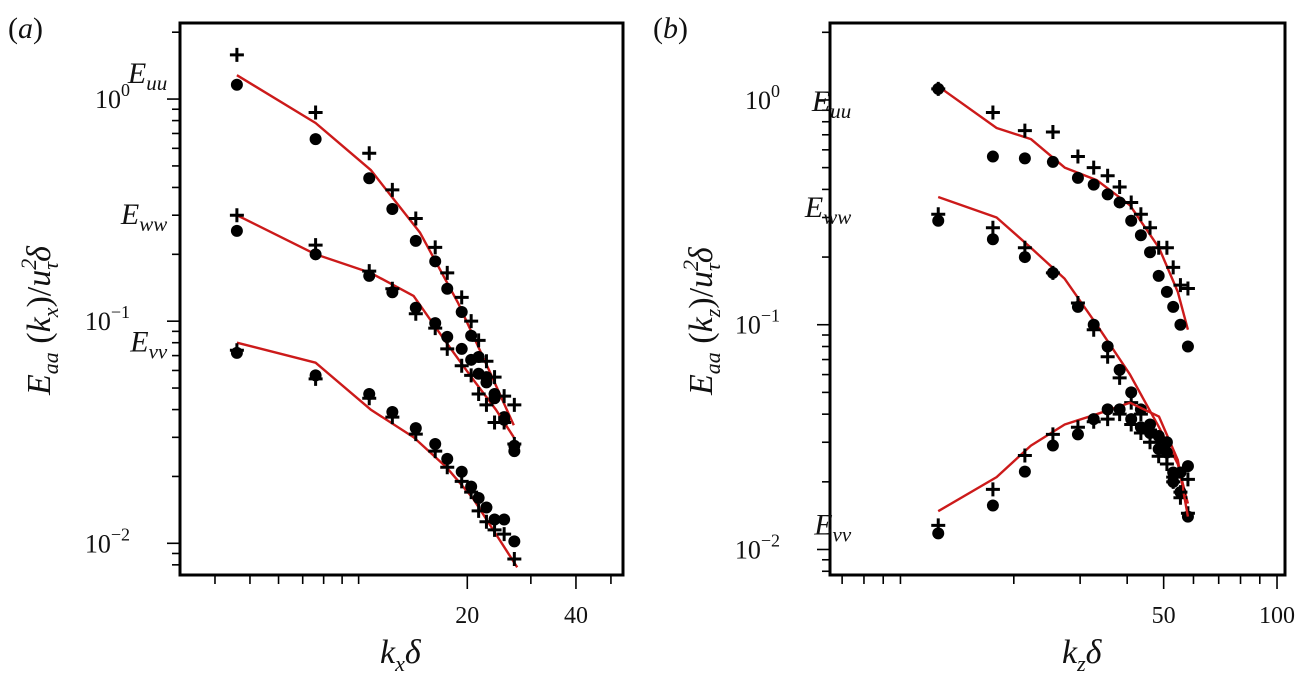 The width and height of the screenshot is (1301, 681). What do you see at coordinates (1164, 616) in the screenshot?
I see `x-tick-label: 50` at bounding box center [1164, 616].